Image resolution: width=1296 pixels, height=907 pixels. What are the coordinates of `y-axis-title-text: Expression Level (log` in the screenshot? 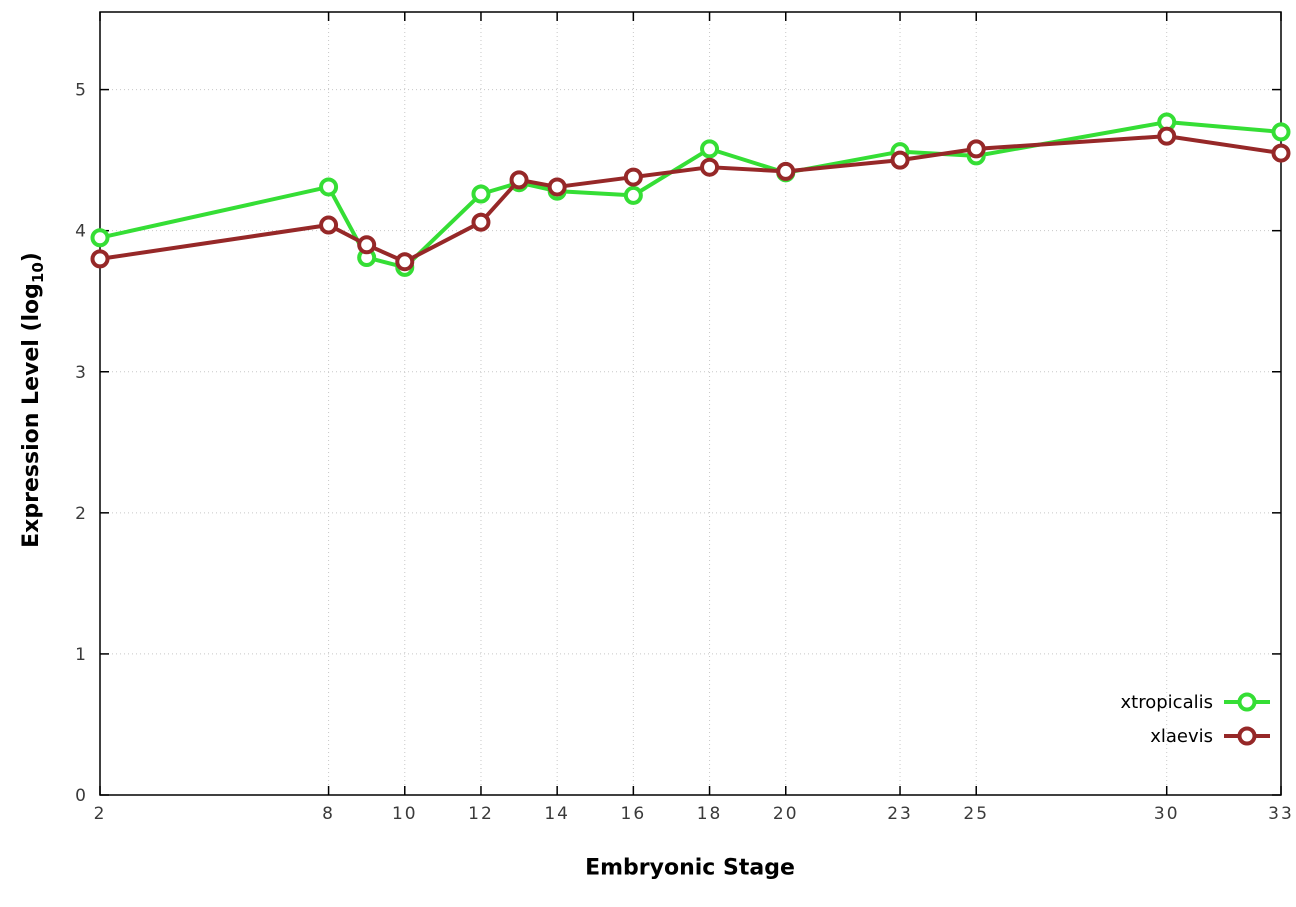 It's located at (31, 415).